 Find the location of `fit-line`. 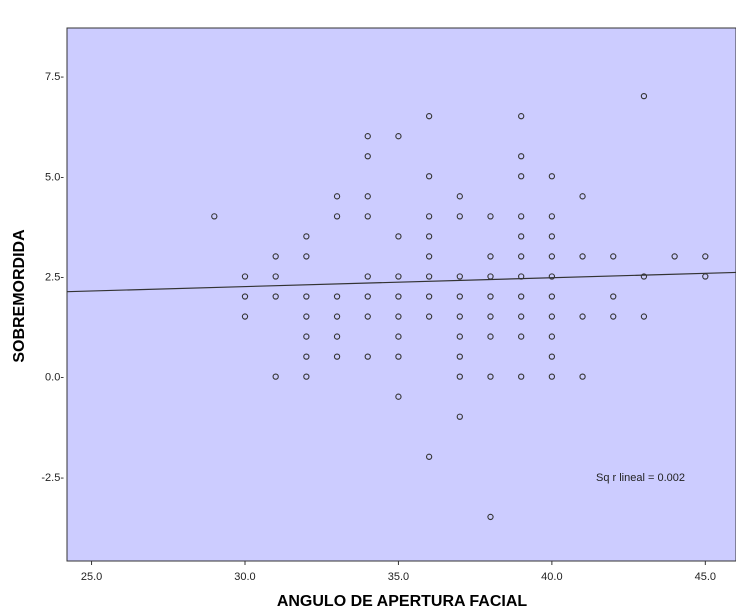

fit-line is located at coordinates (401, 282).